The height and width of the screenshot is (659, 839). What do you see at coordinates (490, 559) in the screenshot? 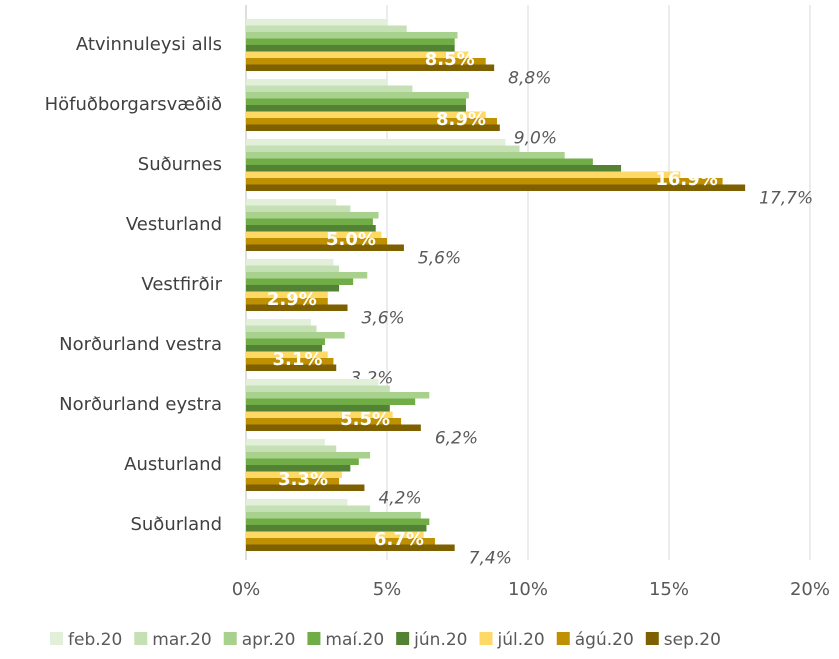
I see `data-label: 7,4%` at bounding box center [490, 559].